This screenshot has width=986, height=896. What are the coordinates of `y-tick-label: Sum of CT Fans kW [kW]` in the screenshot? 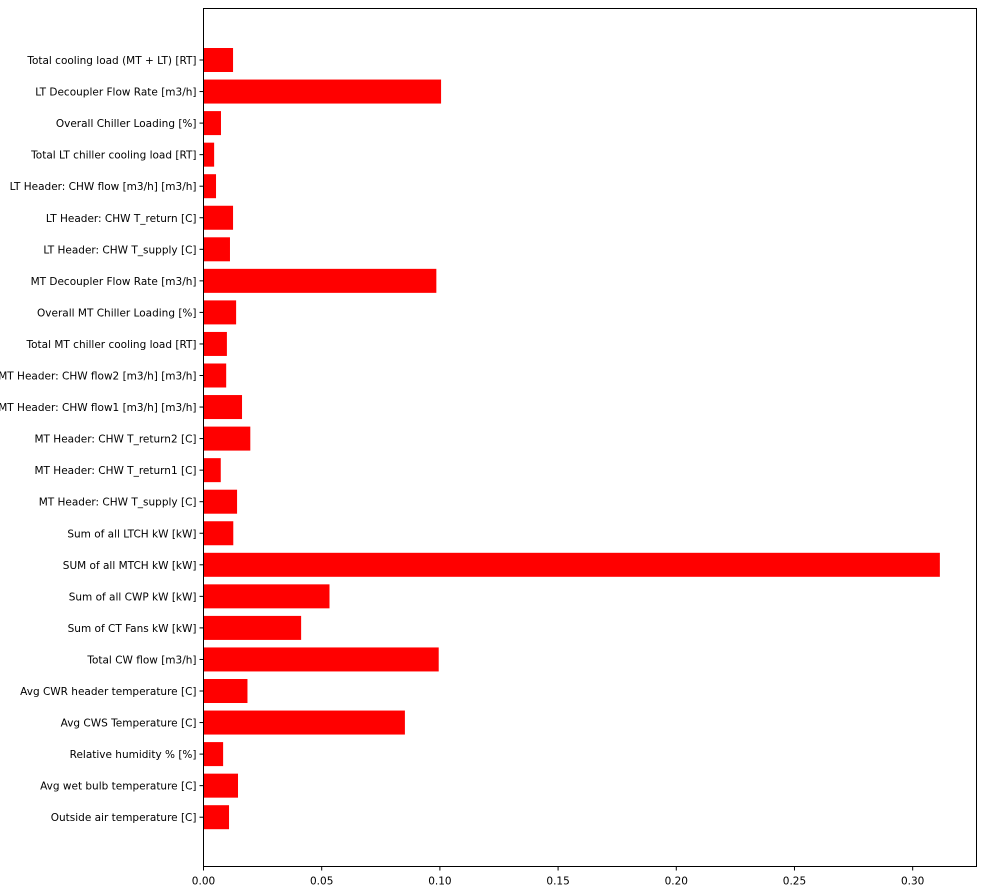 It's located at (132, 629).